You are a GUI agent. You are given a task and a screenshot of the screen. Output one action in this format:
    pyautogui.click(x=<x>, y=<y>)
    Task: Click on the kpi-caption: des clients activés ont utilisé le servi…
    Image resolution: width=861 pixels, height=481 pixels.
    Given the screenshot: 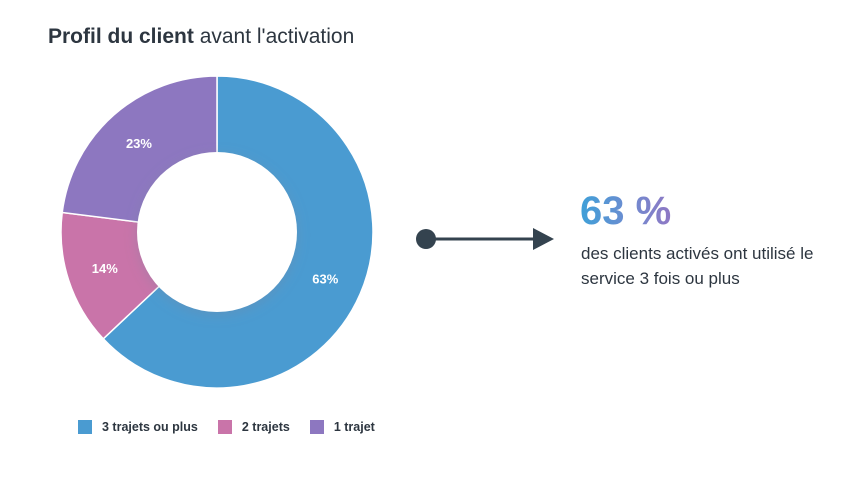 What is the action you would take?
    pyautogui.click(x=697, y=266)
    